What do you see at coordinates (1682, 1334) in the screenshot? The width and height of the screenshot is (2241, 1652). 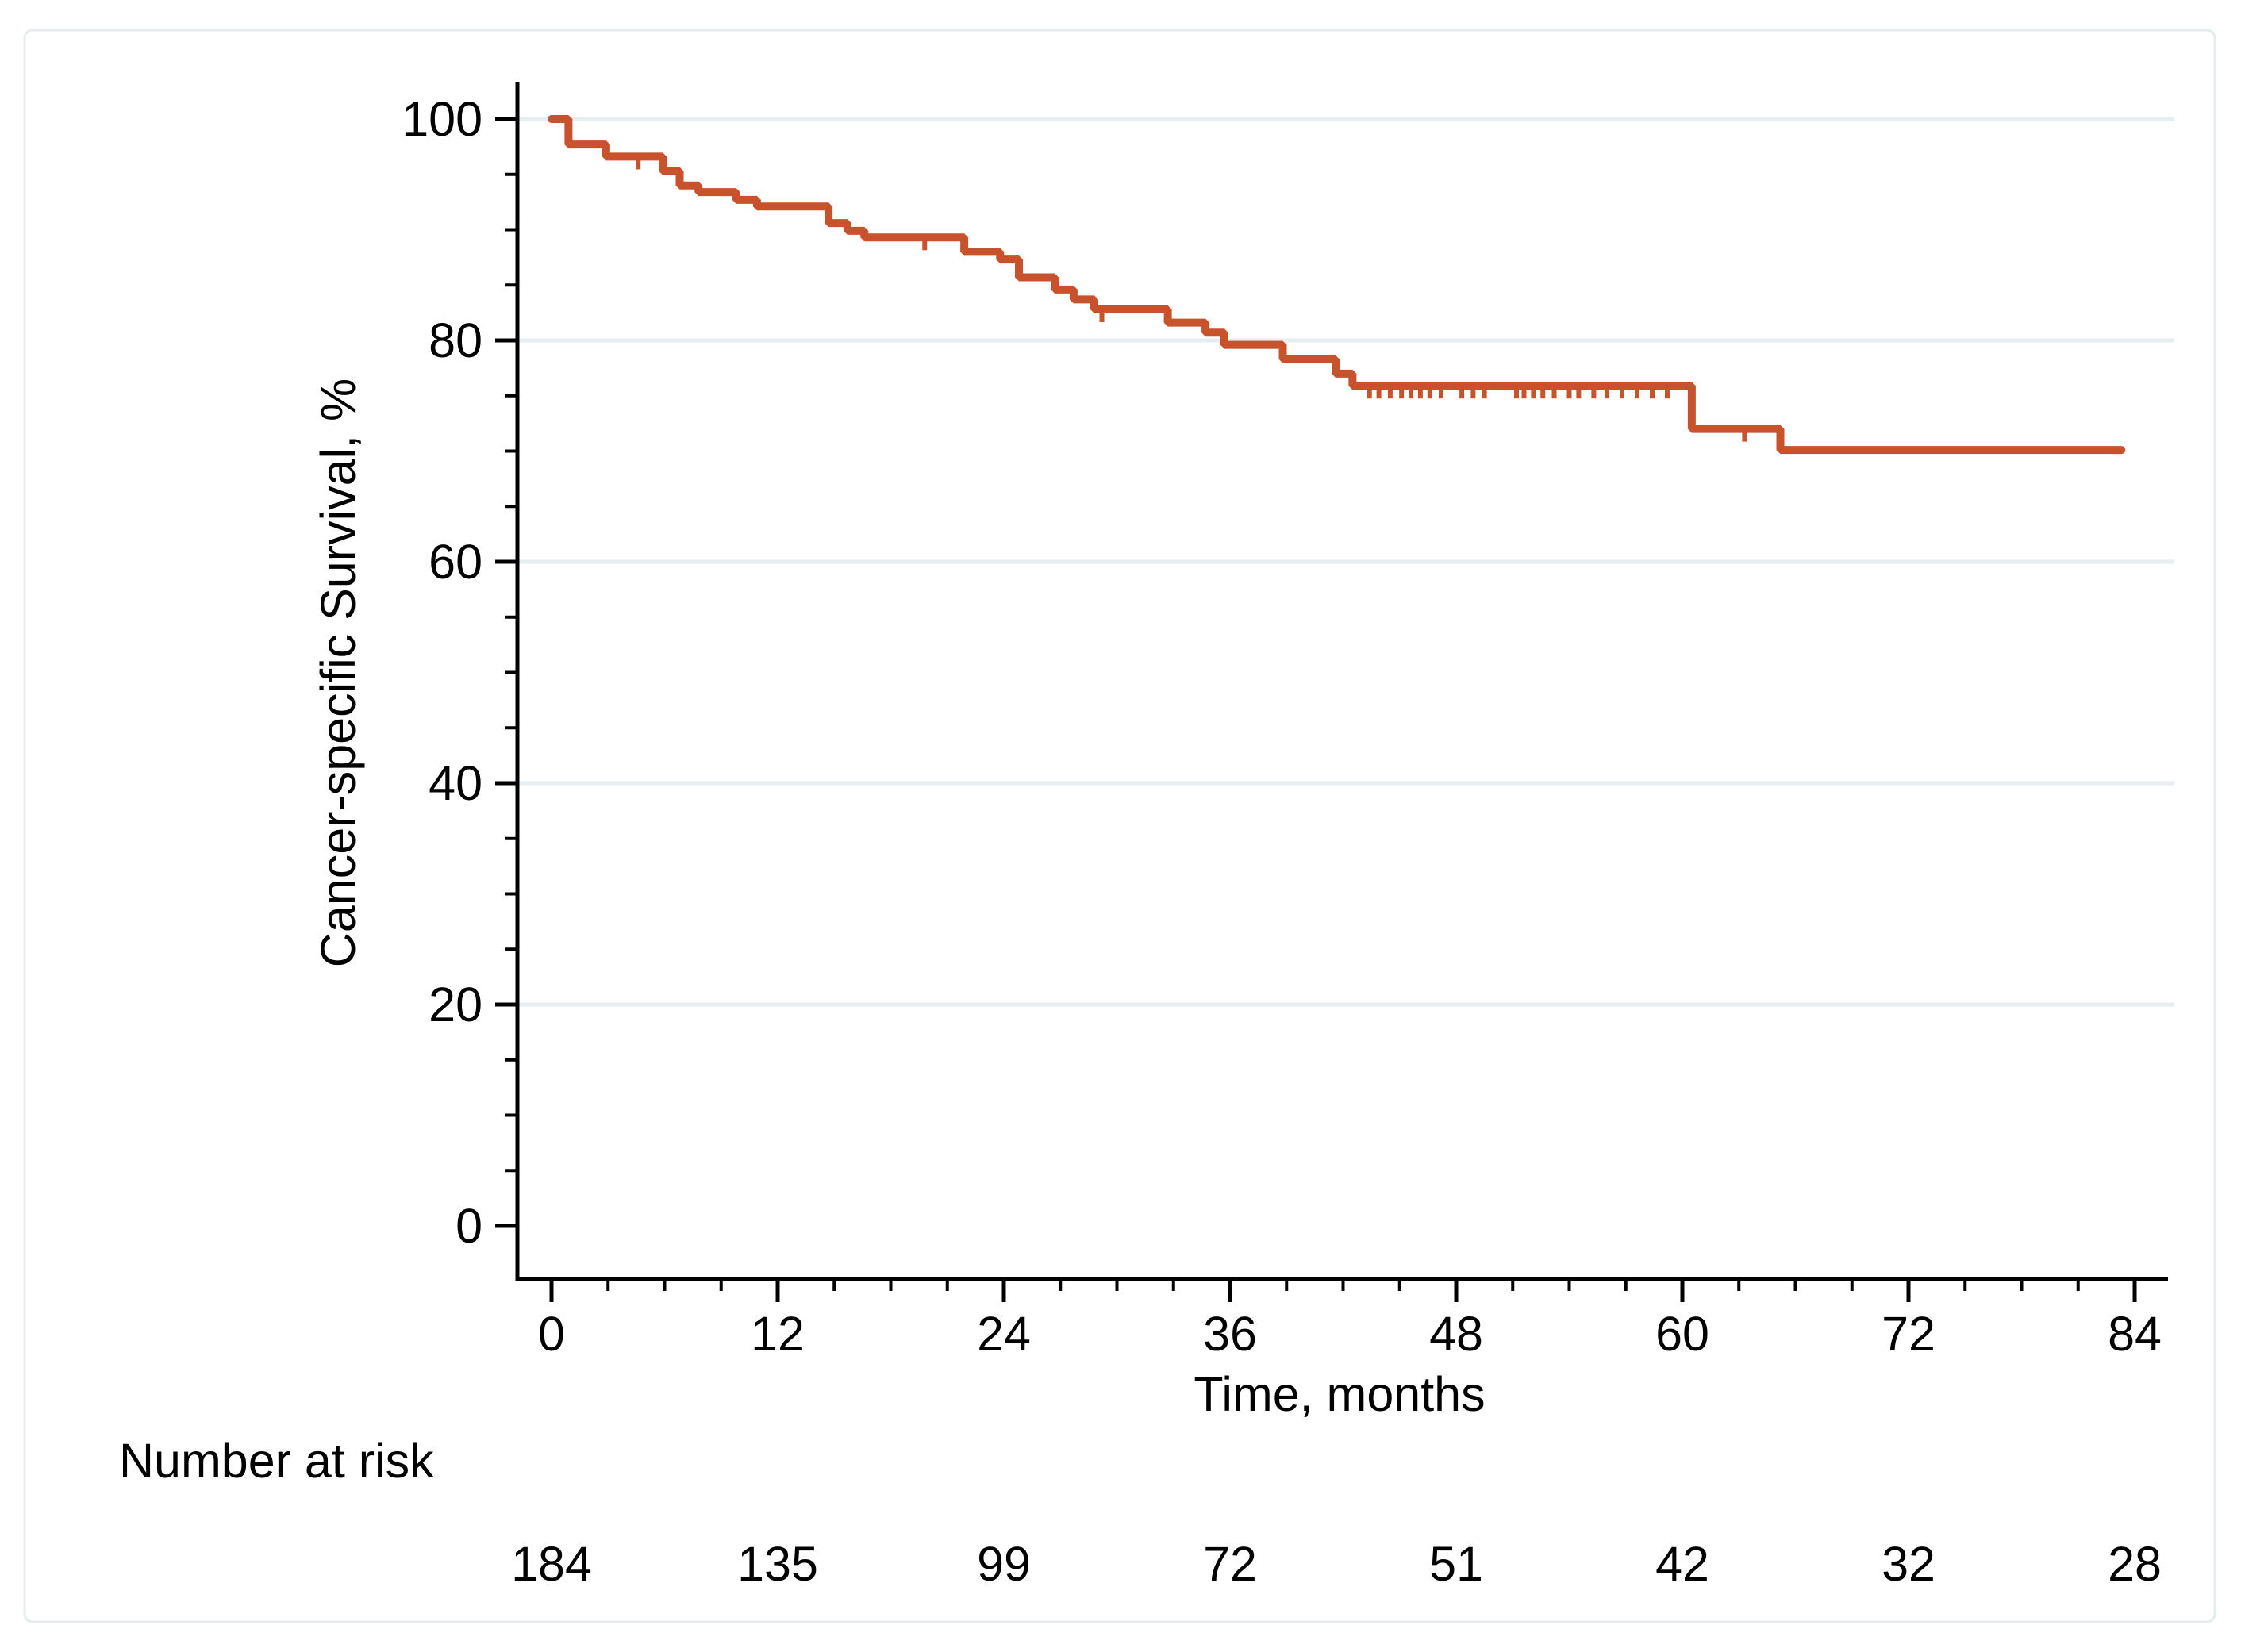 I see `x-tick-label: 60` at bounding box center [1682, 1334].